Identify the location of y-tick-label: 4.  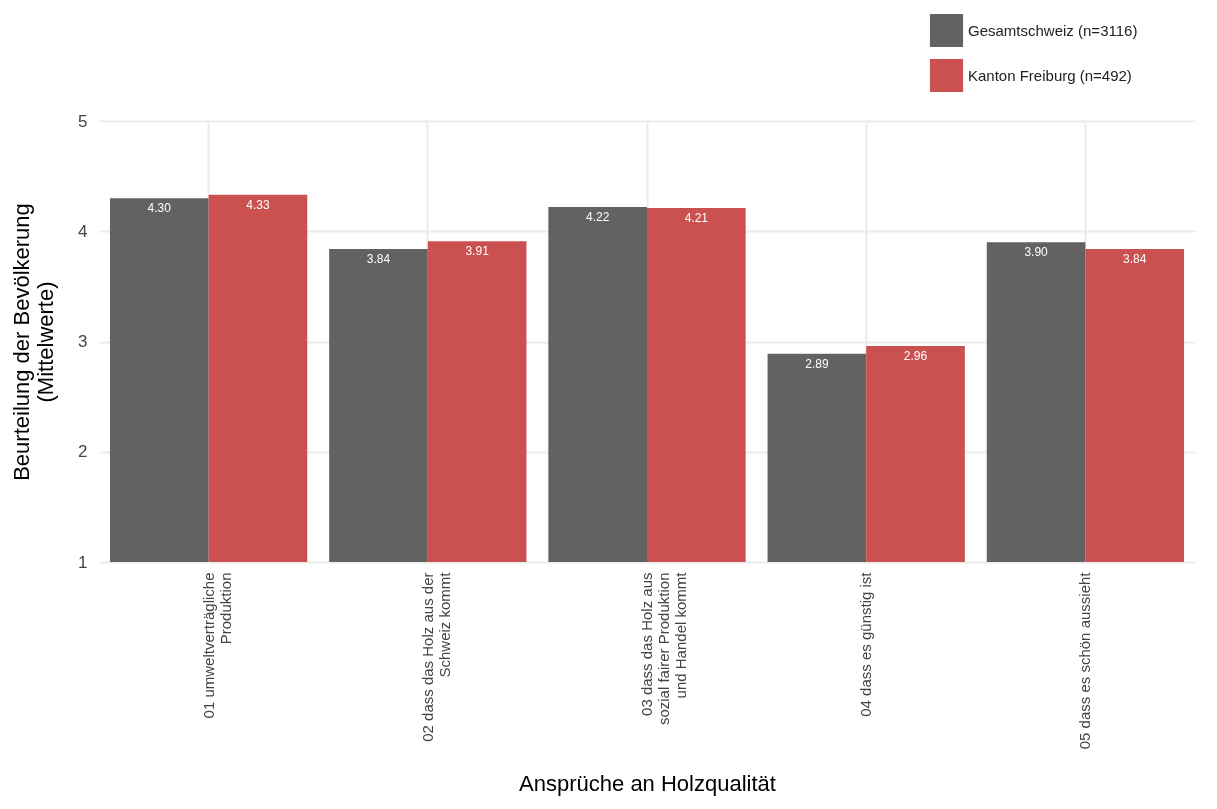
(83, 231).